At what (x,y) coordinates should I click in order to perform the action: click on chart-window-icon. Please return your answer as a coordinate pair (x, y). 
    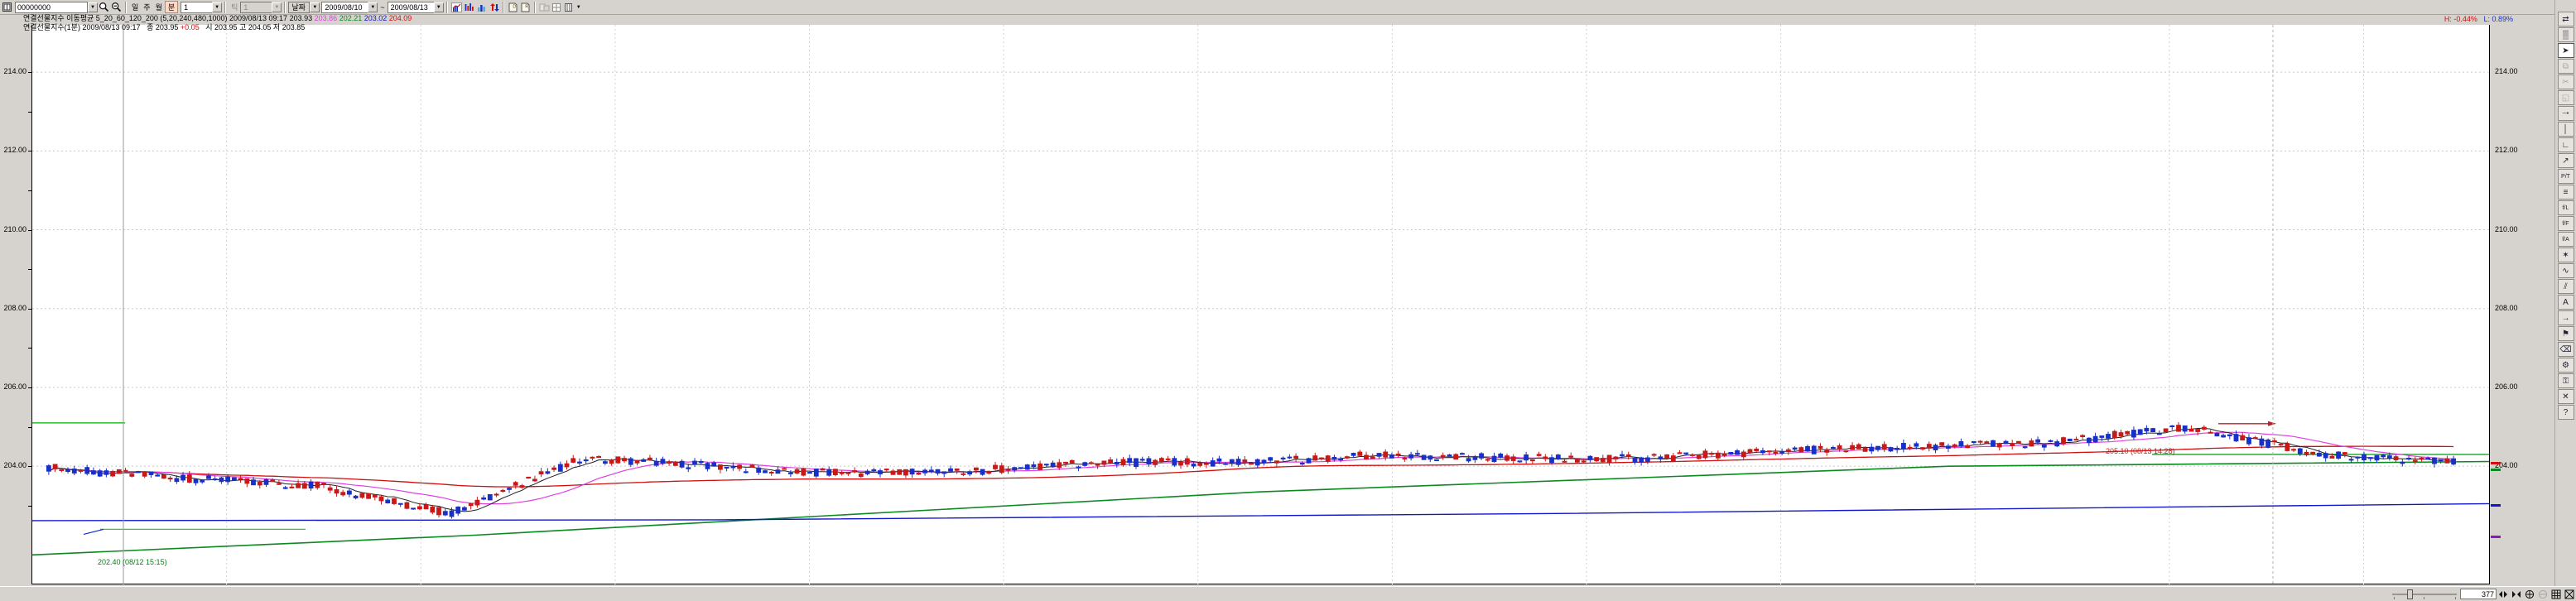
    Looking at the image, I should click on (7, 7).